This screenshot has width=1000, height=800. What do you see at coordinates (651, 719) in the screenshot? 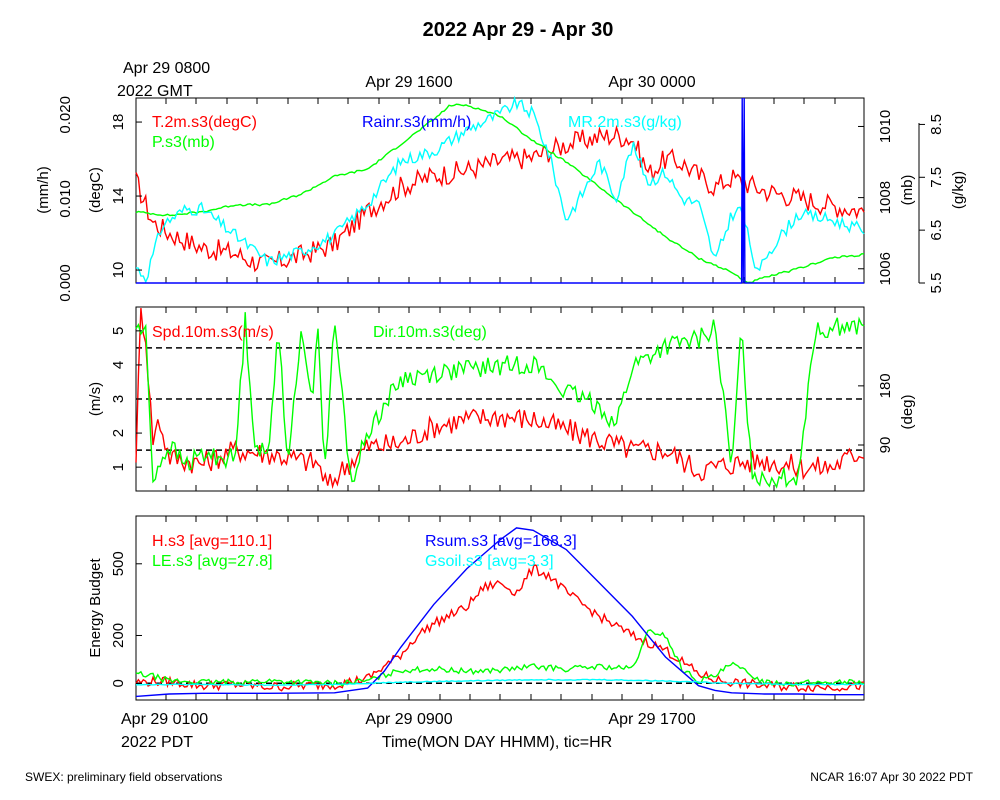
I see `bottom-axis-label-2: Apr 29 1700` at bounding box center [651, 719].